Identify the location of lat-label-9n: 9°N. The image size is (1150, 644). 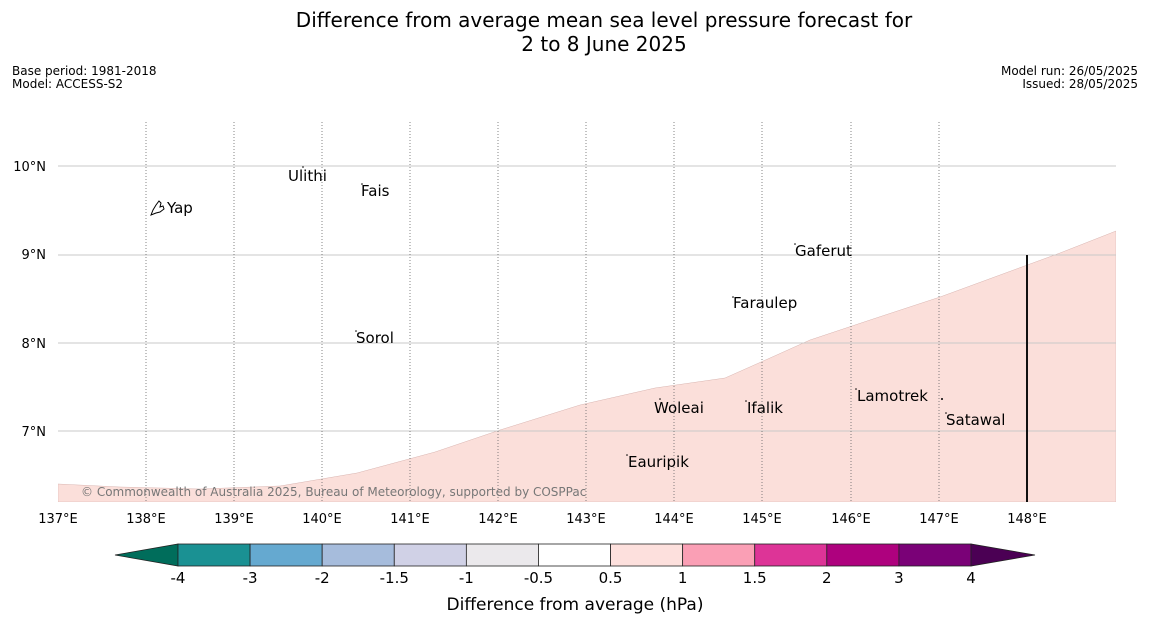
(34, 255).